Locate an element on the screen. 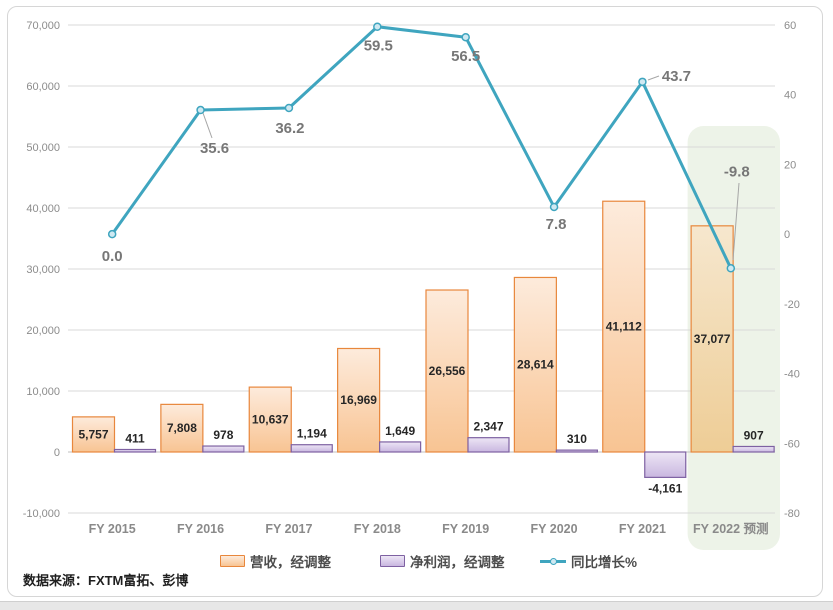 The height and width of the screenshot is (610, 833). profit-swatch-icon is located at coordinates (392, 561).